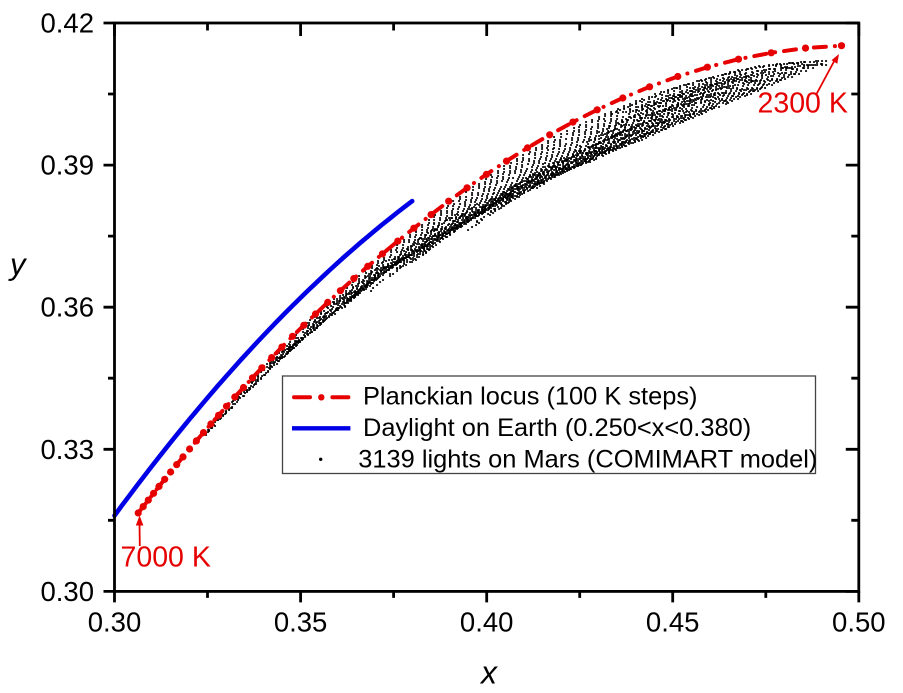 The width and height of the screenshot is (903, 693). I want to click on svg-text: 7000 K, so click(166, 558).